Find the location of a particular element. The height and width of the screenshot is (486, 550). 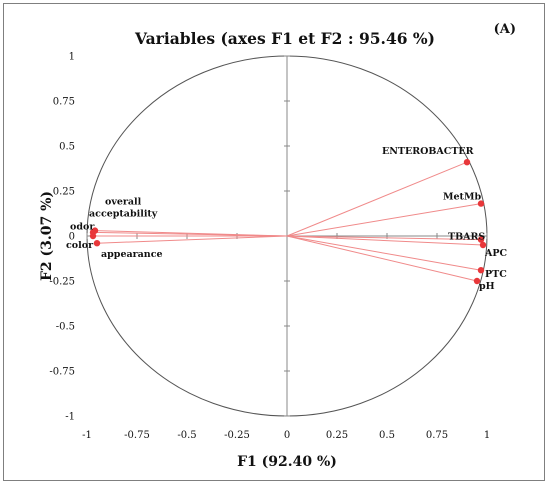

y-tick-label: -0.75 is located at coordinates (62, 372).